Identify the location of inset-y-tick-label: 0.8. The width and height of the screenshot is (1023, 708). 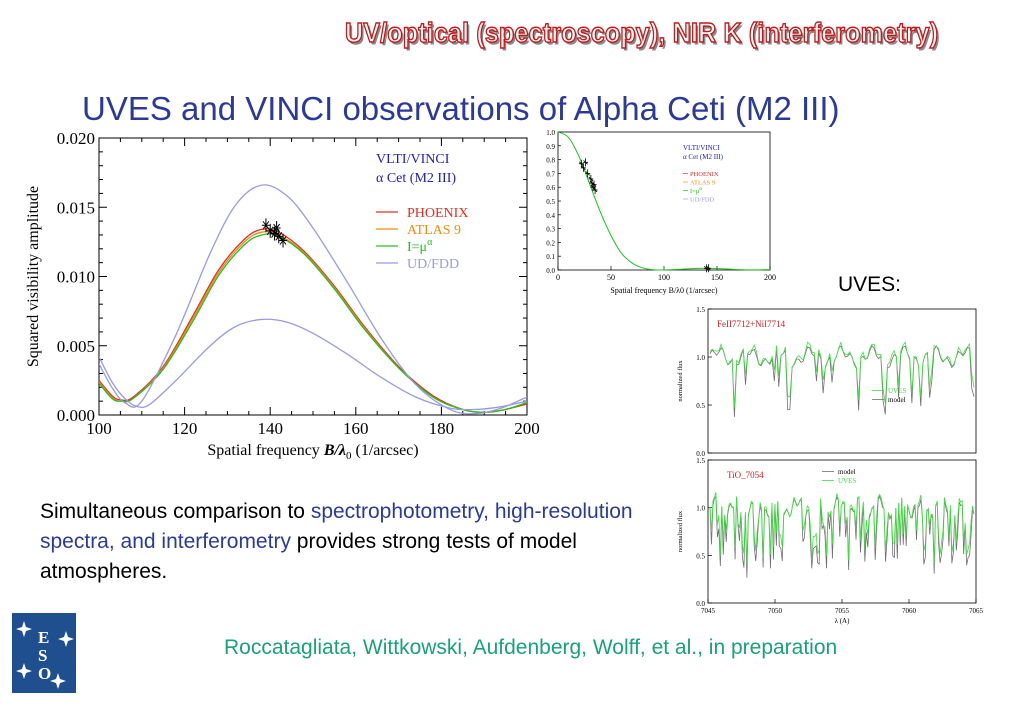
(550, 161).